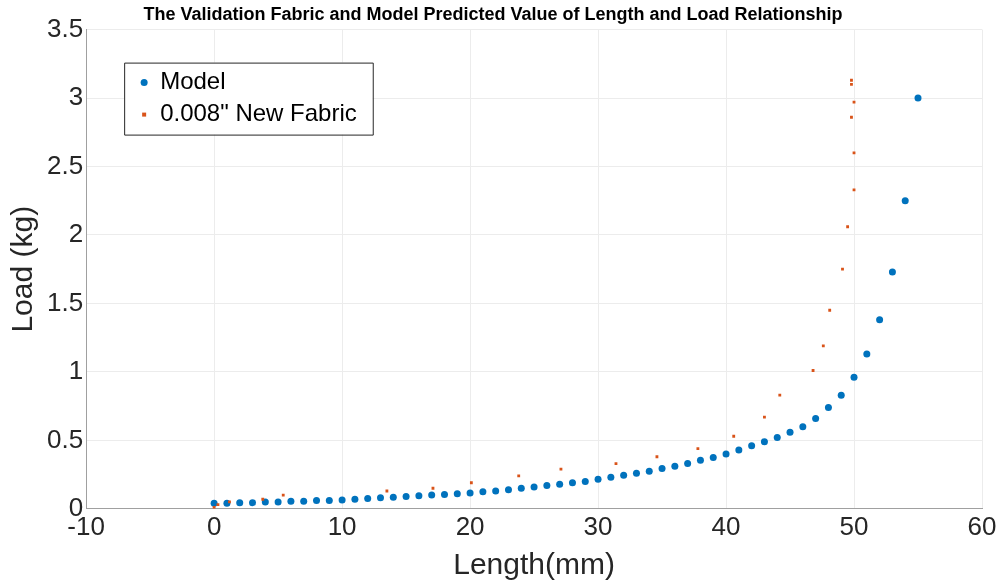  I want to click on x-tick-label: 10, so click(342, 525).